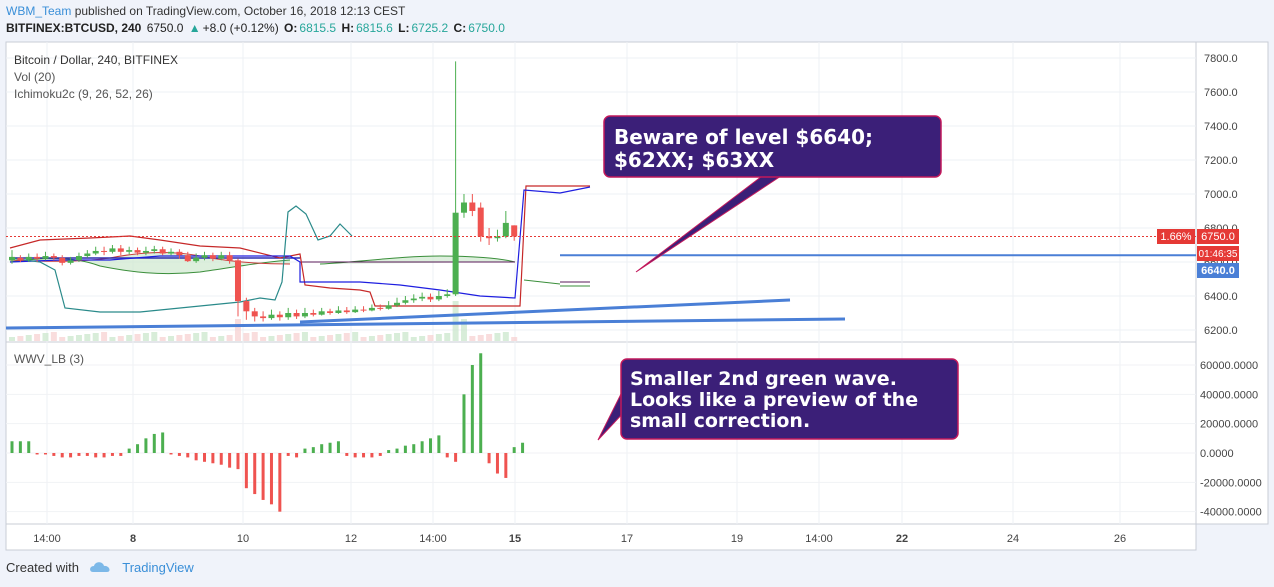 The height and width of the screenshot is (587, 1274). Describe the element at coordinates (1232, 283) in the screenshot. I see `price-axis` at that location.